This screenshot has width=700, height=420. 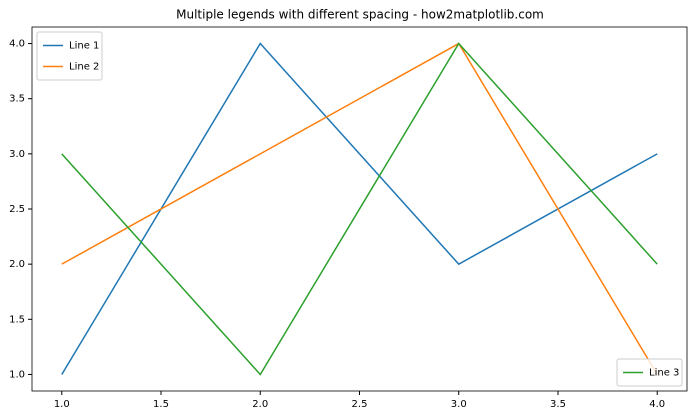 What do you see at coordinates (17, 264) in the screenshot?
I see `y-tick-label: 2.0` at bounding box center [17, 264].